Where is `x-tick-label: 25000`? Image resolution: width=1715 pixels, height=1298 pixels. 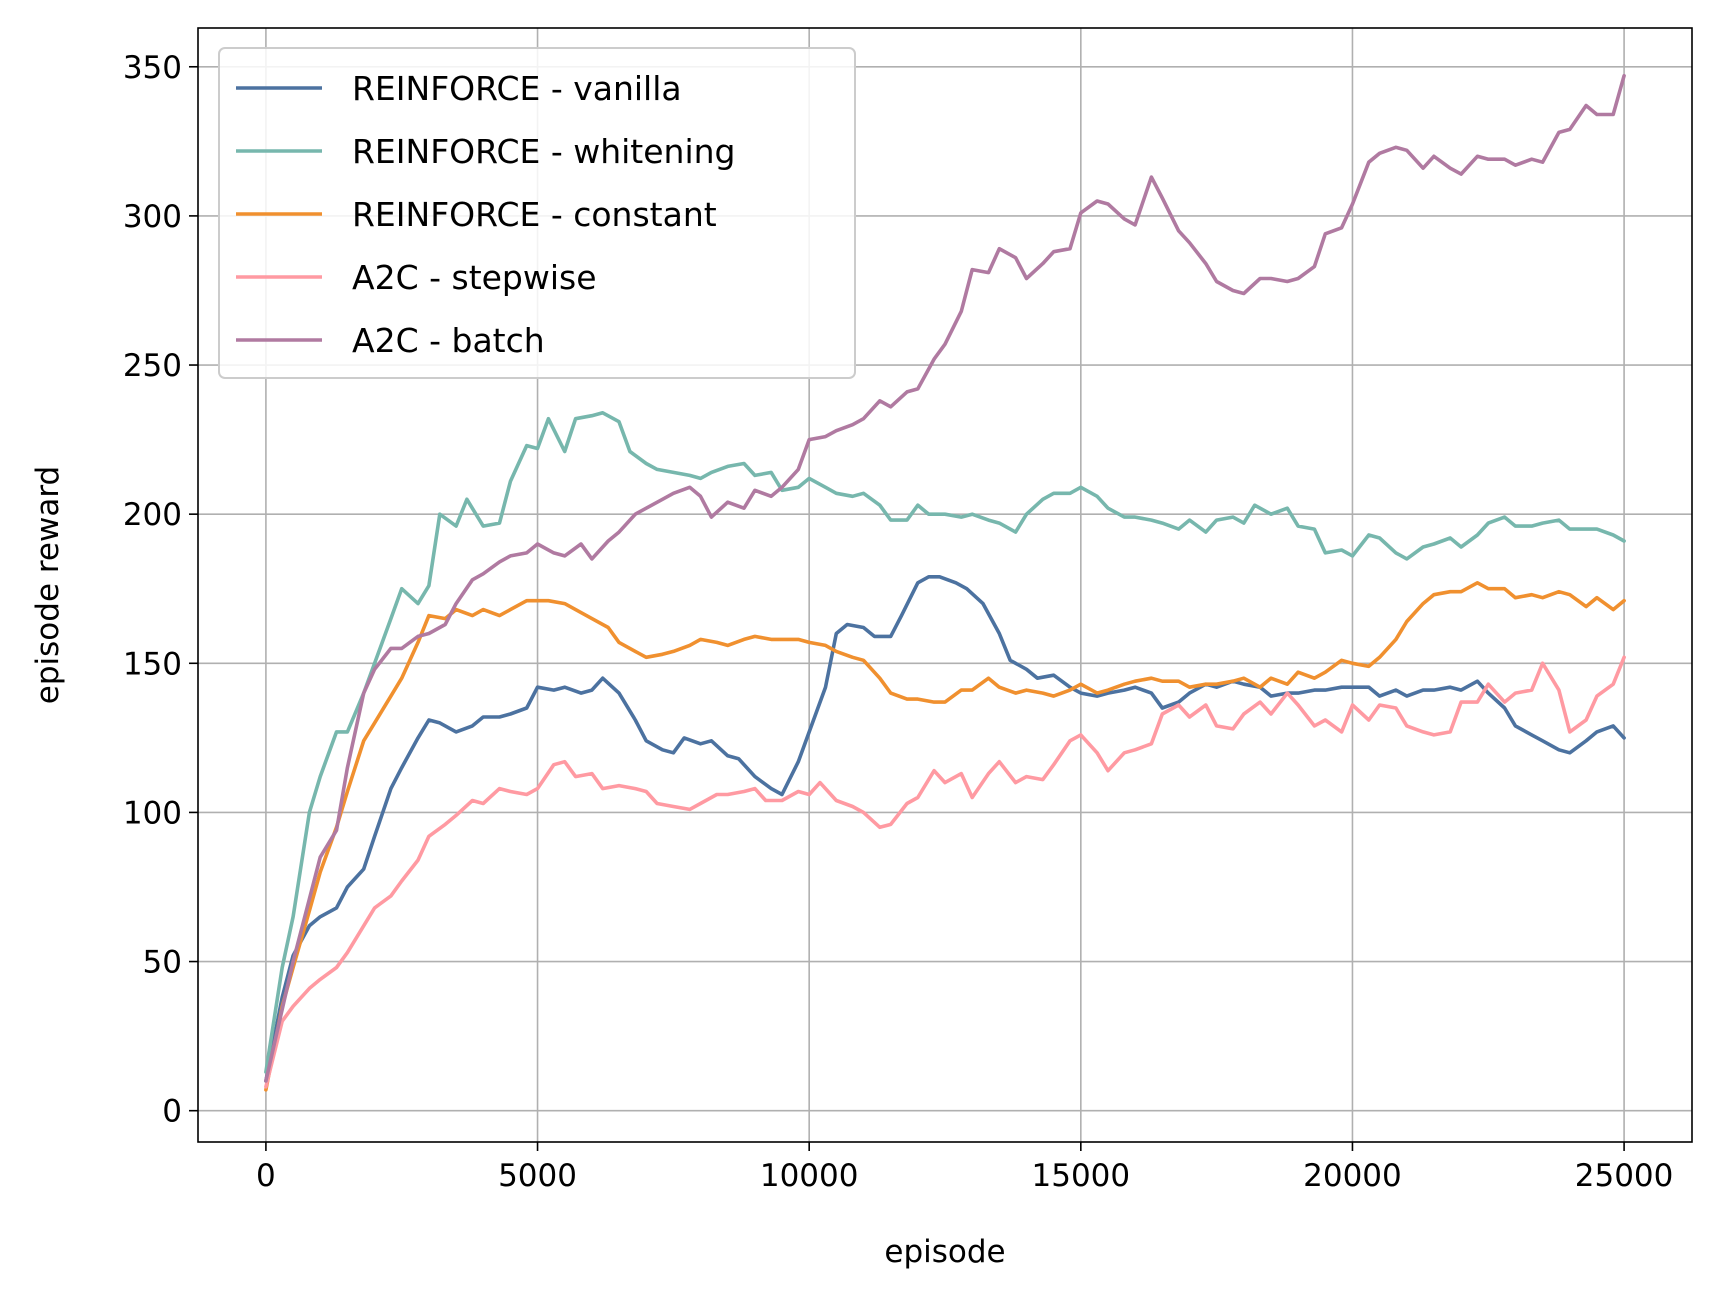 x-tick-label: 25000 is located at coordinates (1624, 1176).